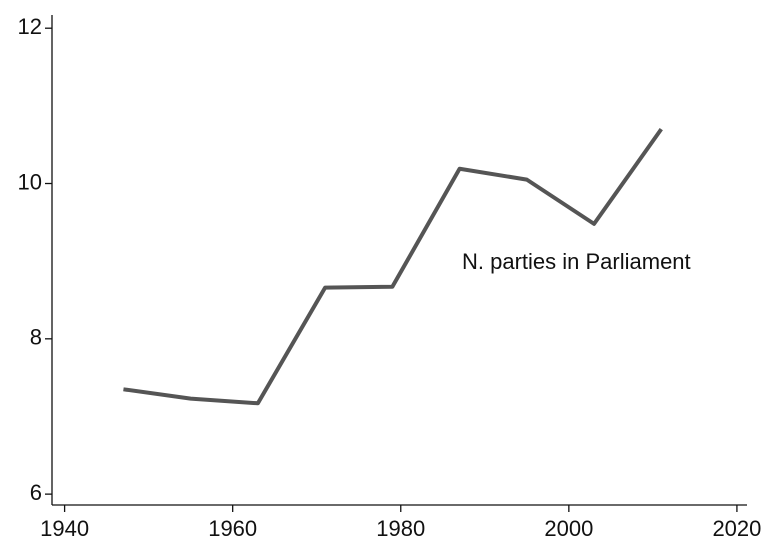 Image resolution: width=768 pixels, height=547 pixels. I want to click on y-tick-label: 8, so click(36, 337).